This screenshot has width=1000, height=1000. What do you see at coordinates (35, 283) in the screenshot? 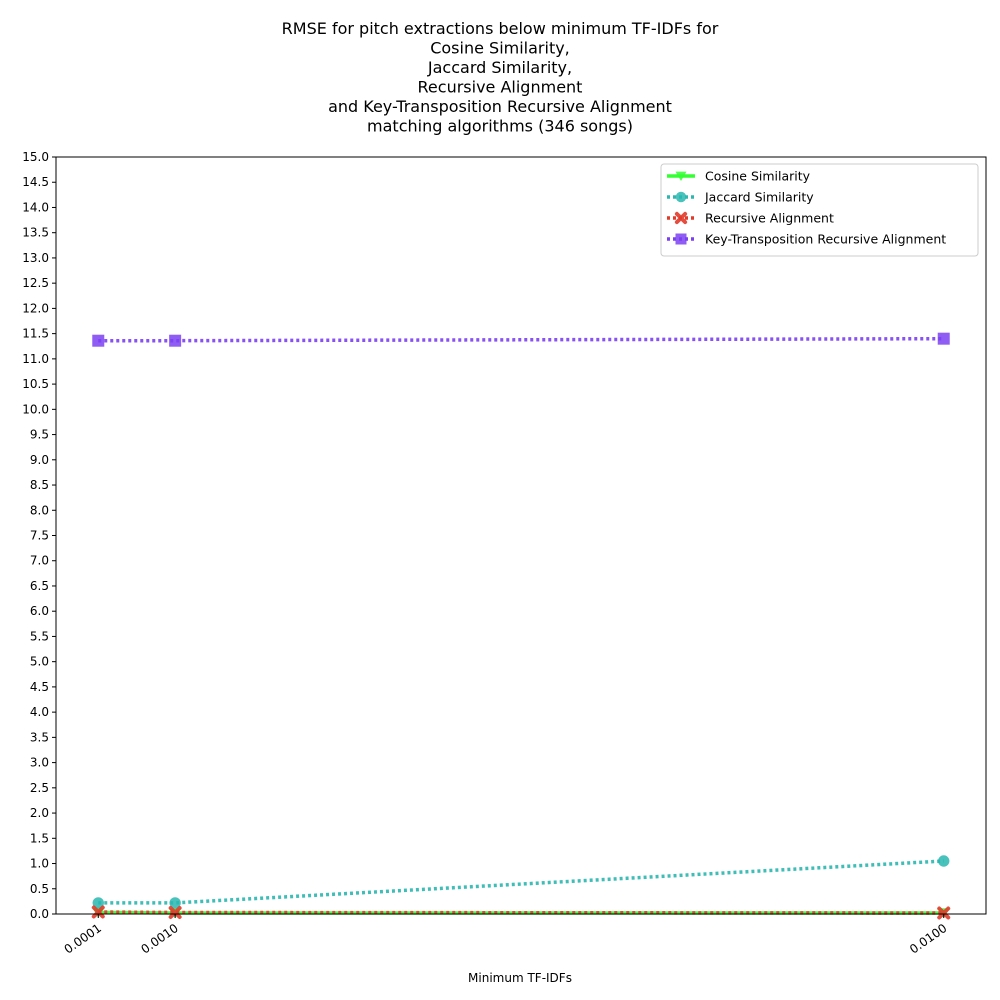
I see `y-tick-label: 12.5` at bounding box center [35, 283].